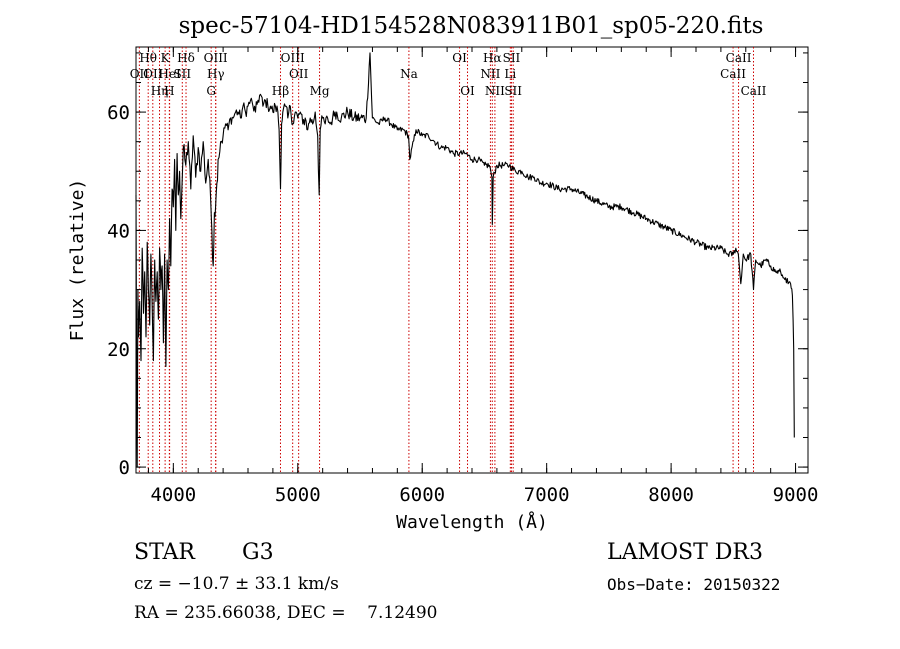 The width and height of the screenshot is (900, 649). Describe the element at coordinates (490, 74) in the screenshot. I see `line-label-20: NII` at that location.